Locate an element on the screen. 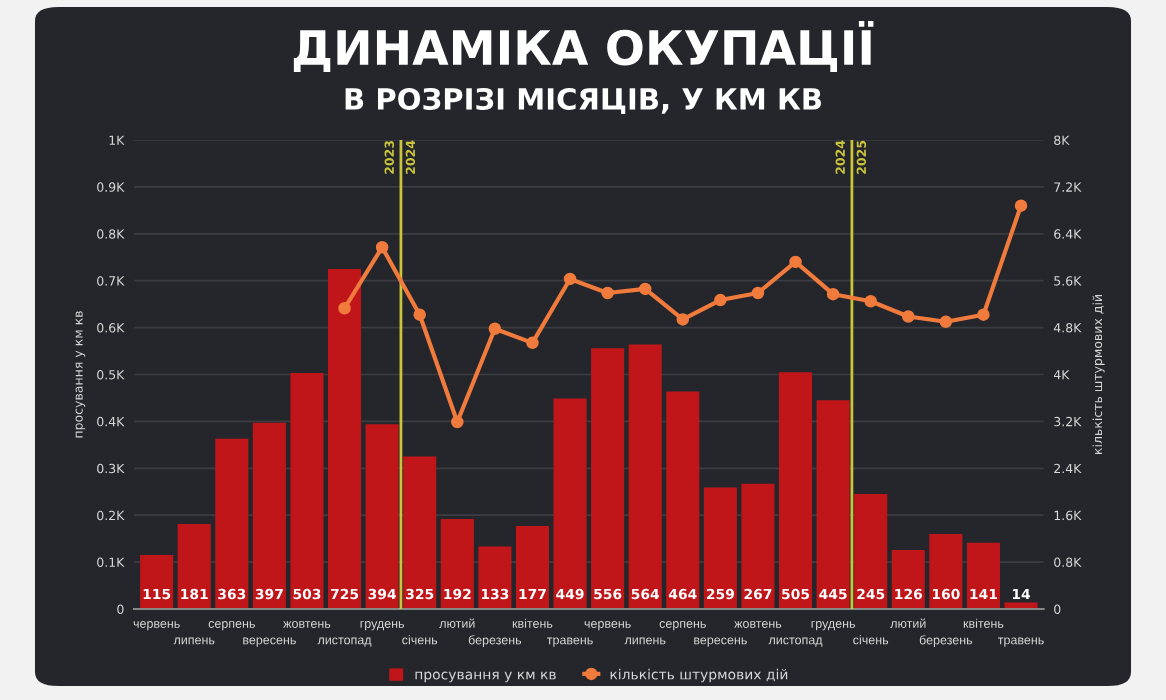 Image resolution: width=1166 pixels, height=700 pixels. chart-subtitle: В РОЗРІЗІ МІСЯЦІВ, У КМ КВ is located at coordinates (583, 101).